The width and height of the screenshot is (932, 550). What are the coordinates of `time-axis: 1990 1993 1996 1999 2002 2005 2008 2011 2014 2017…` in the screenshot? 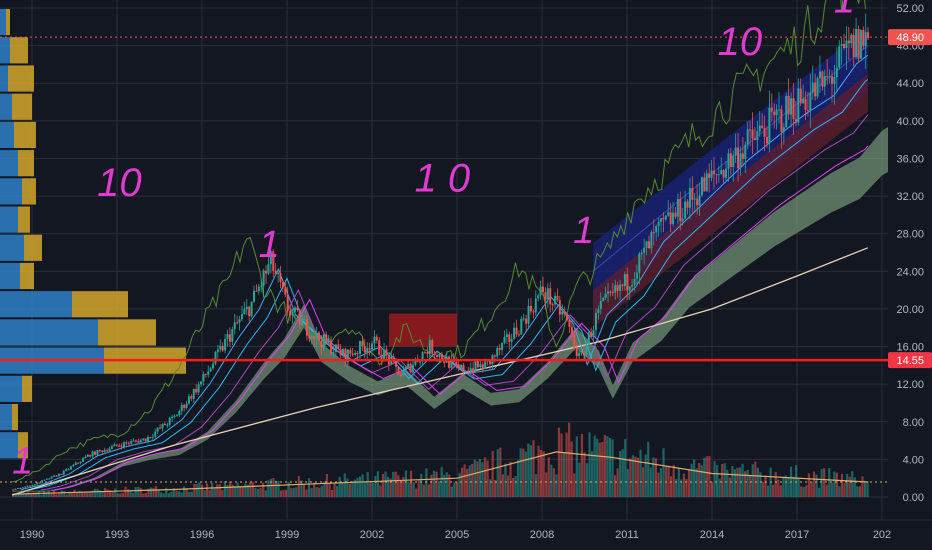 It's located at (455, 535).